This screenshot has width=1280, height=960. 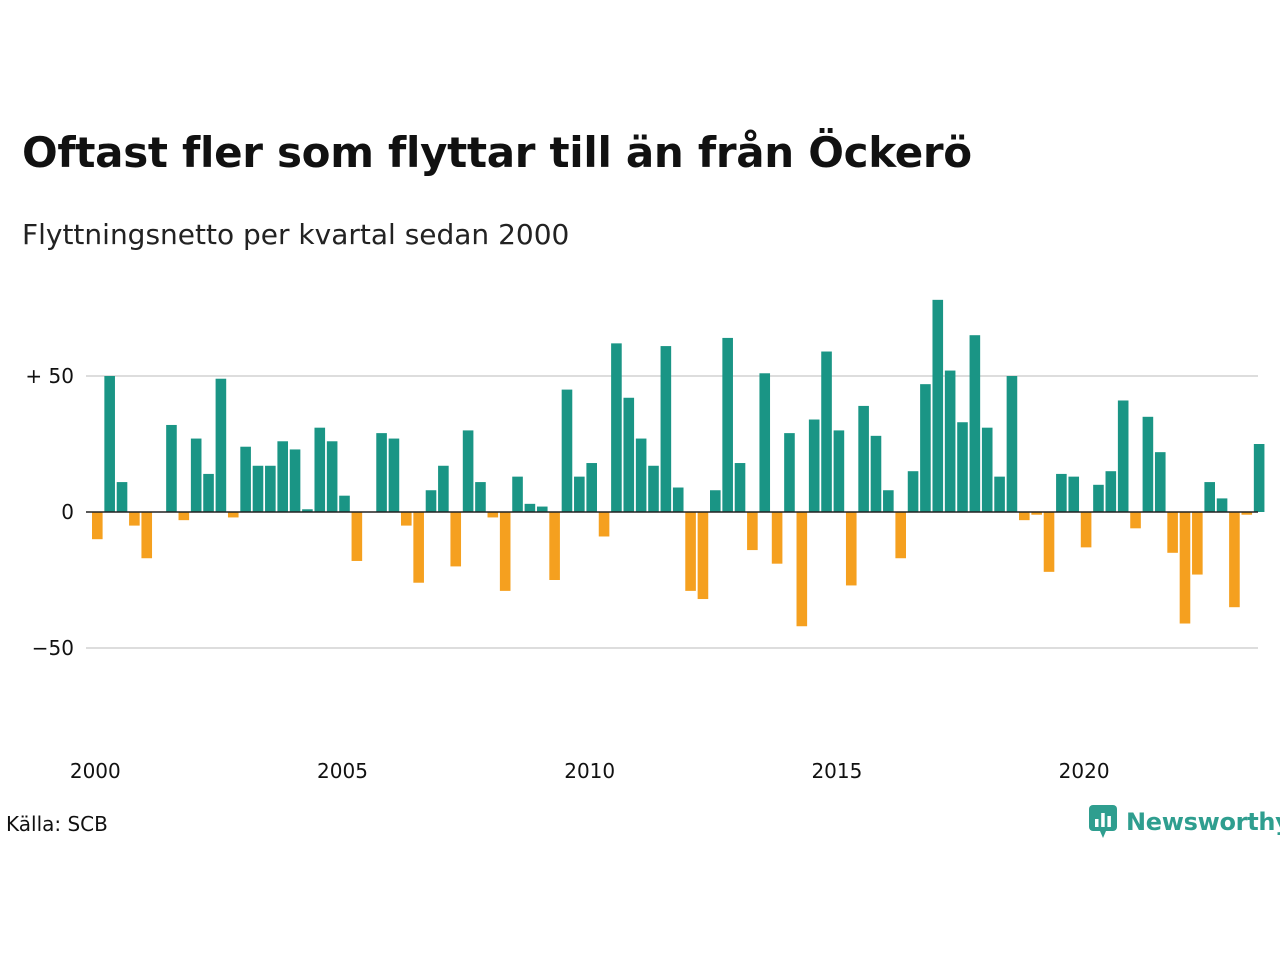 I want to click on brand-logo: Newsworthy, so click(x=1184, y=822).